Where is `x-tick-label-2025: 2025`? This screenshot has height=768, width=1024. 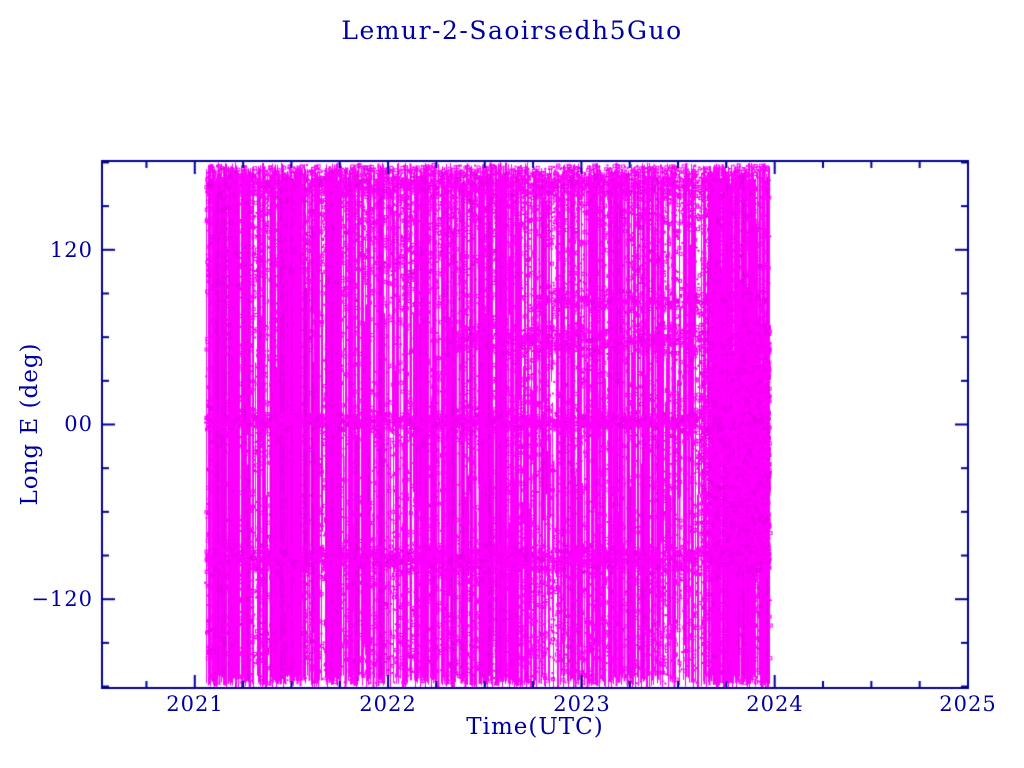 x-tick-label-2025: 2025 is located at coordinates (968, 704).